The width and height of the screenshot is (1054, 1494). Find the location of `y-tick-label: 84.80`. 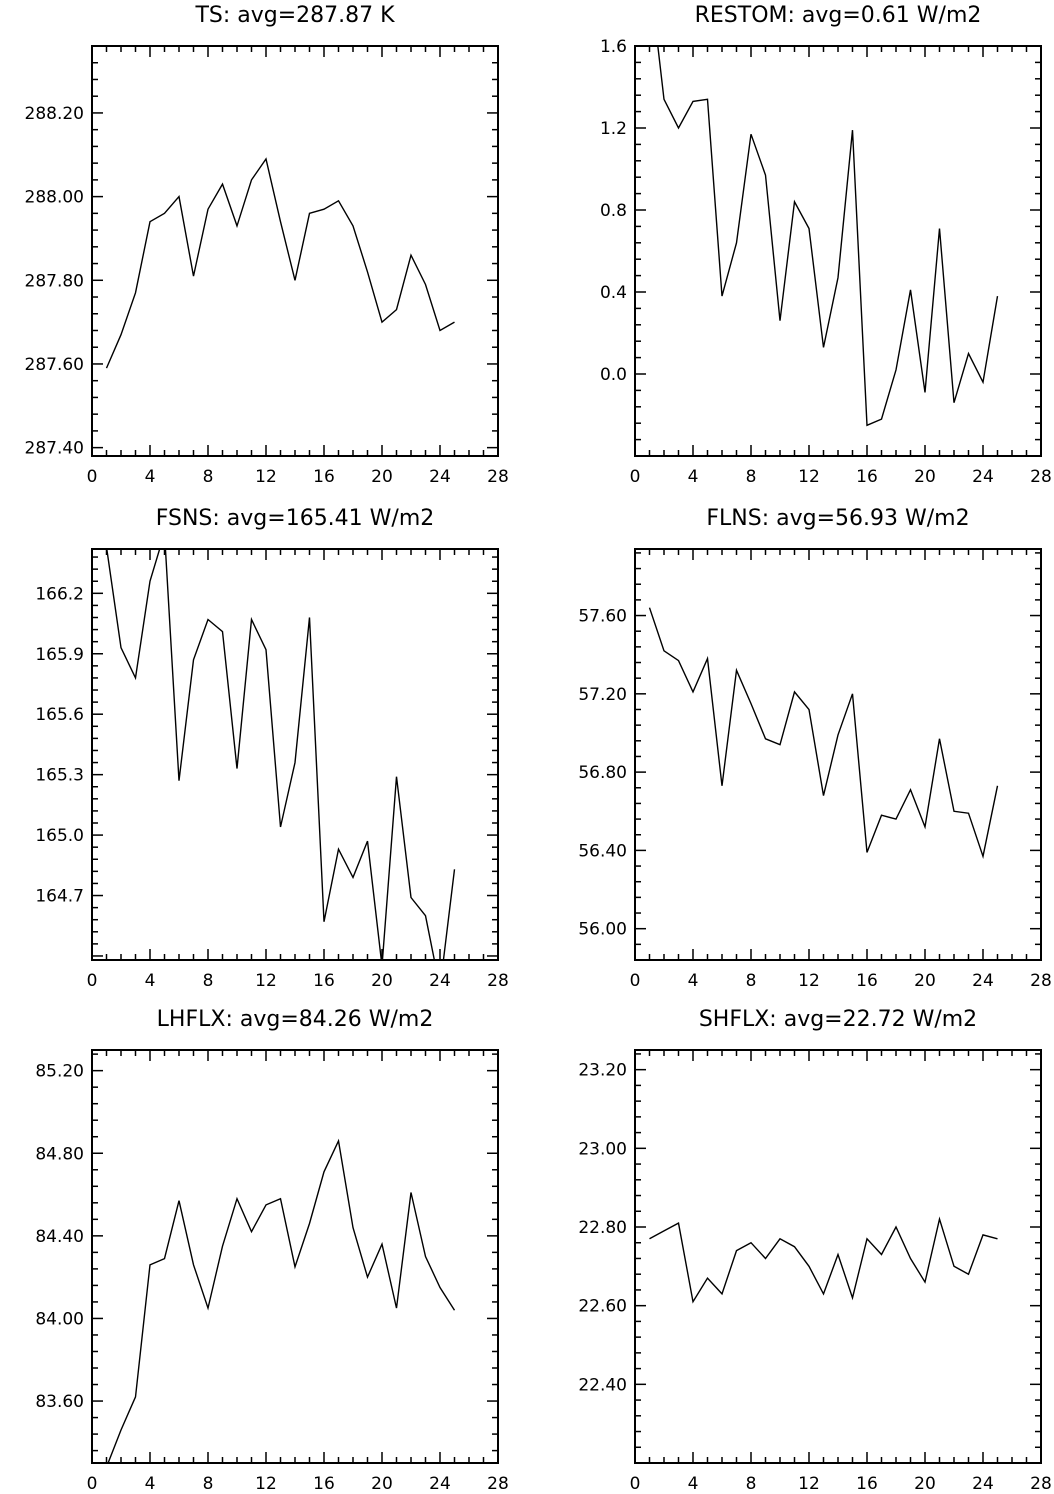

y-tick-label: 84.80 is located at coordinates (59, 1154).